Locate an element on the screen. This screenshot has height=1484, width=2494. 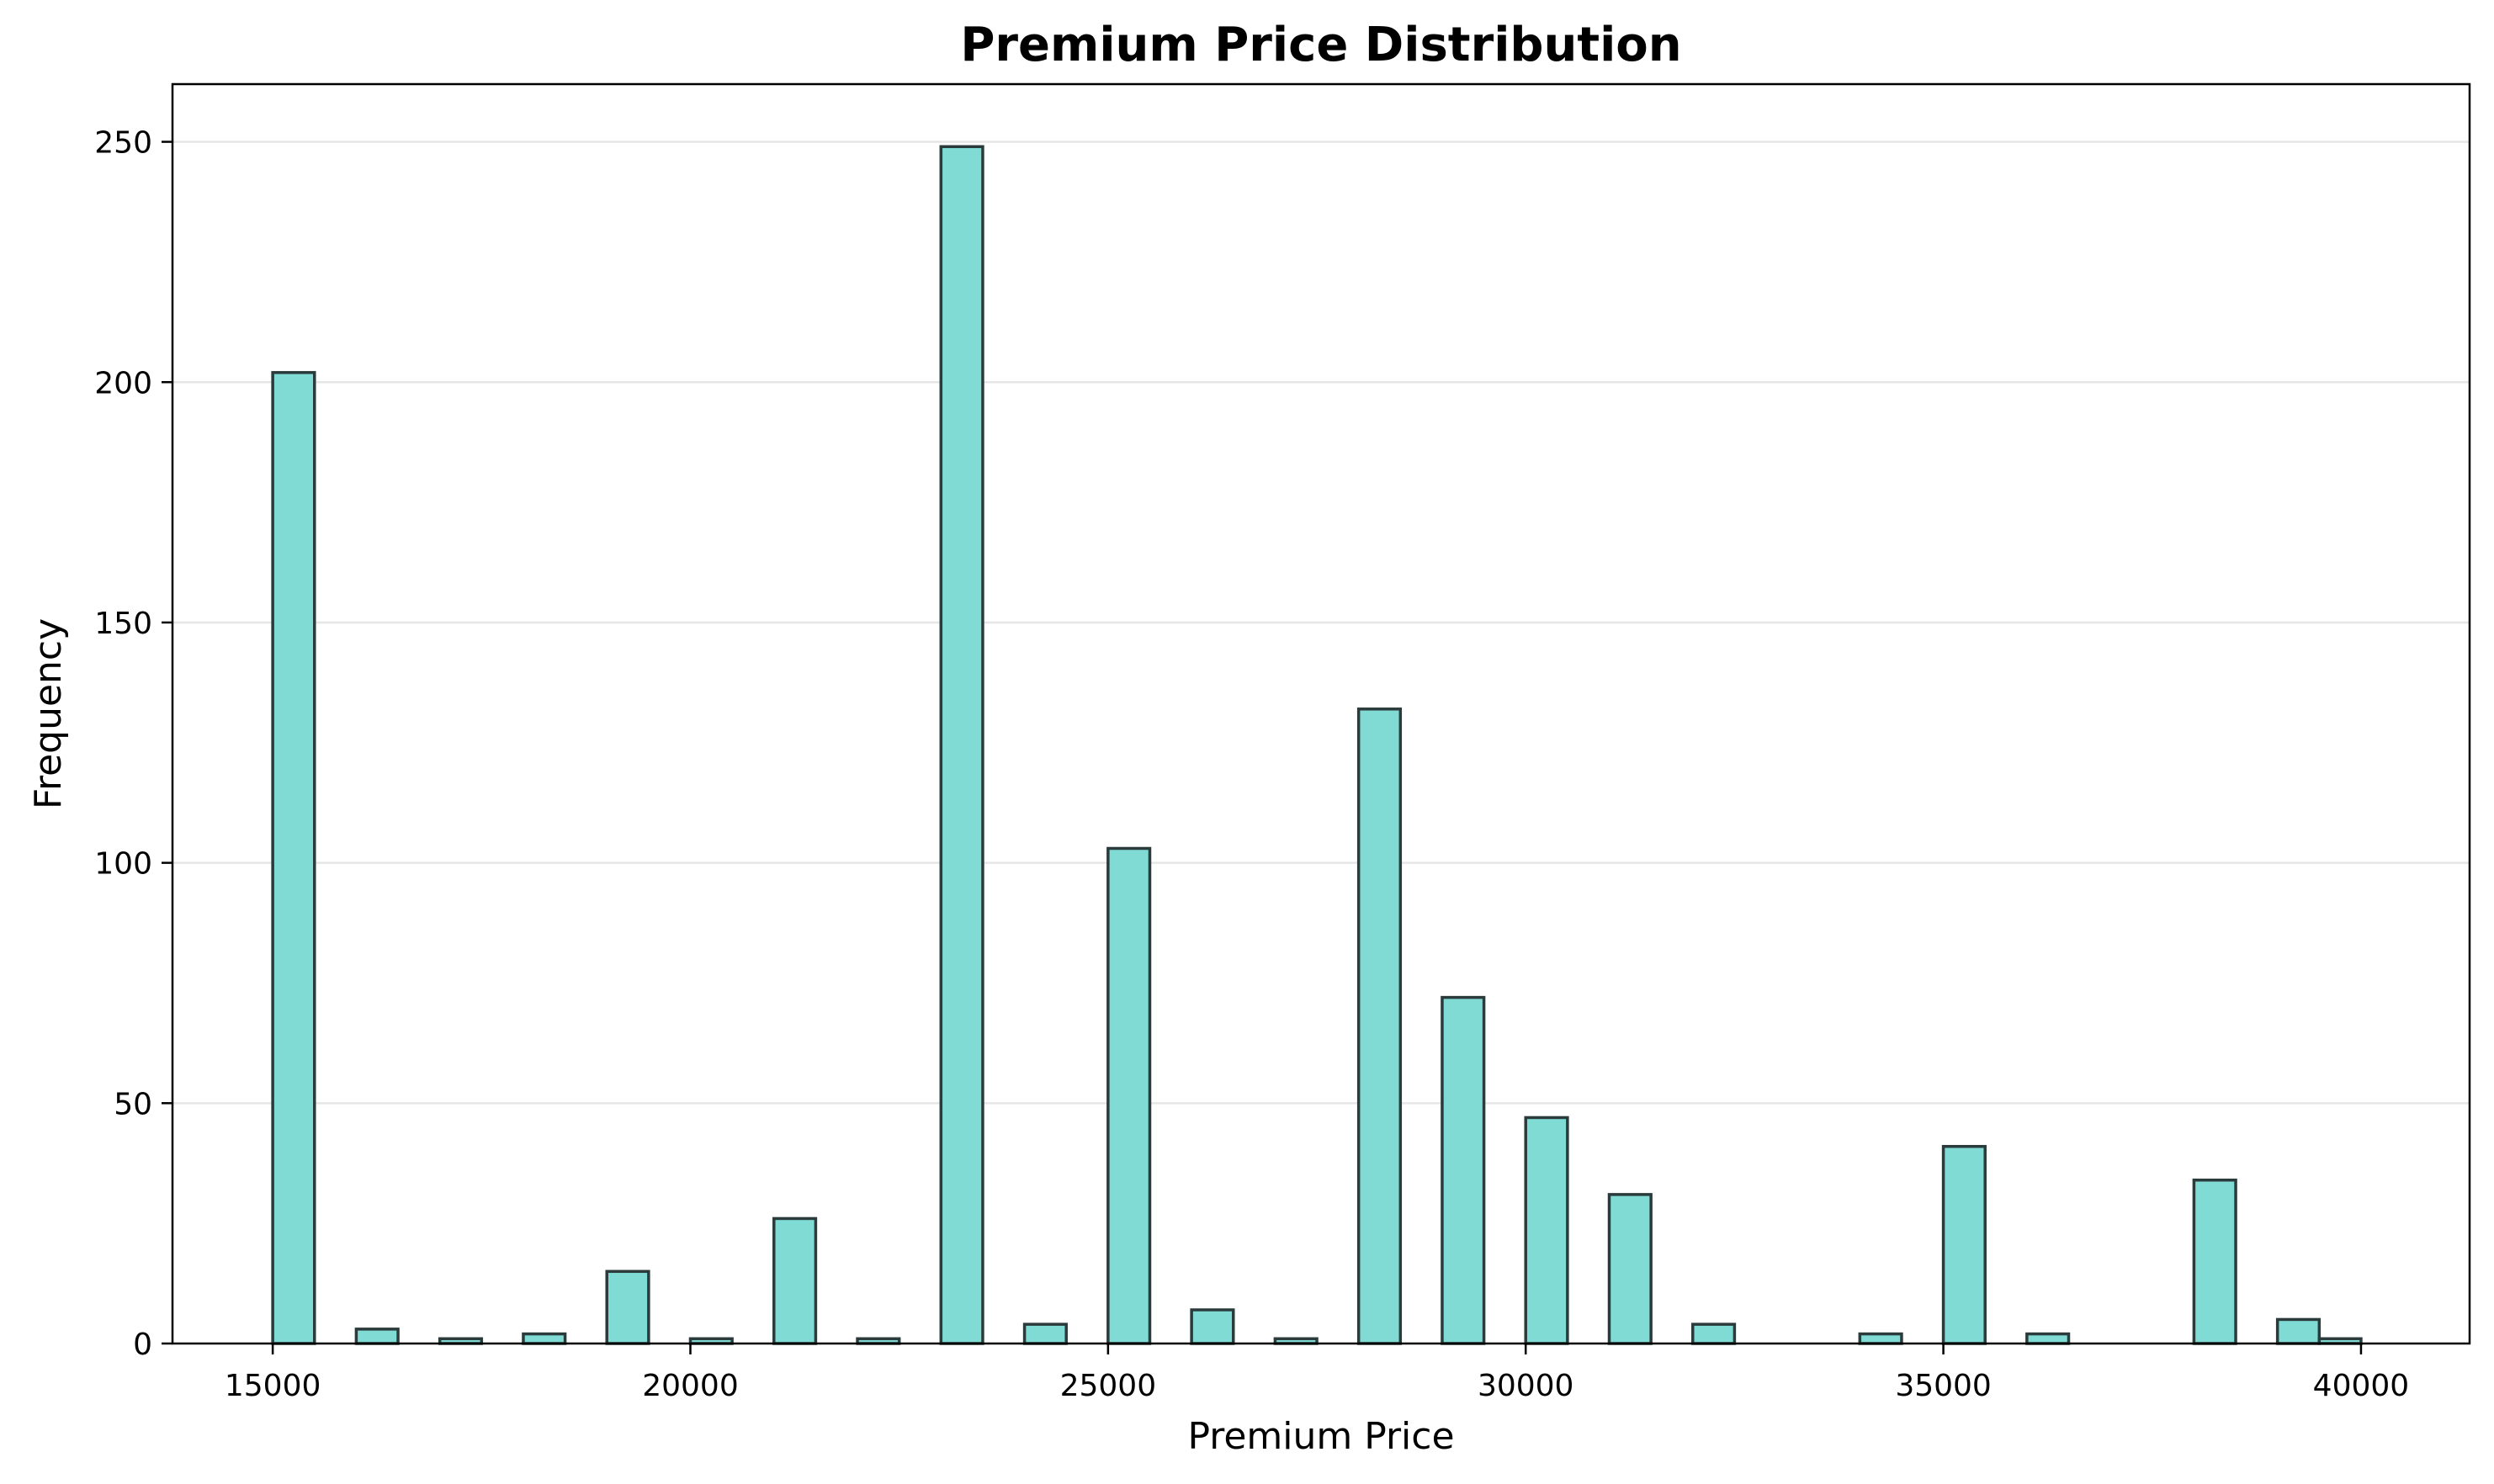
y-tick-label: 50 is located at coordinates (133, 1104).